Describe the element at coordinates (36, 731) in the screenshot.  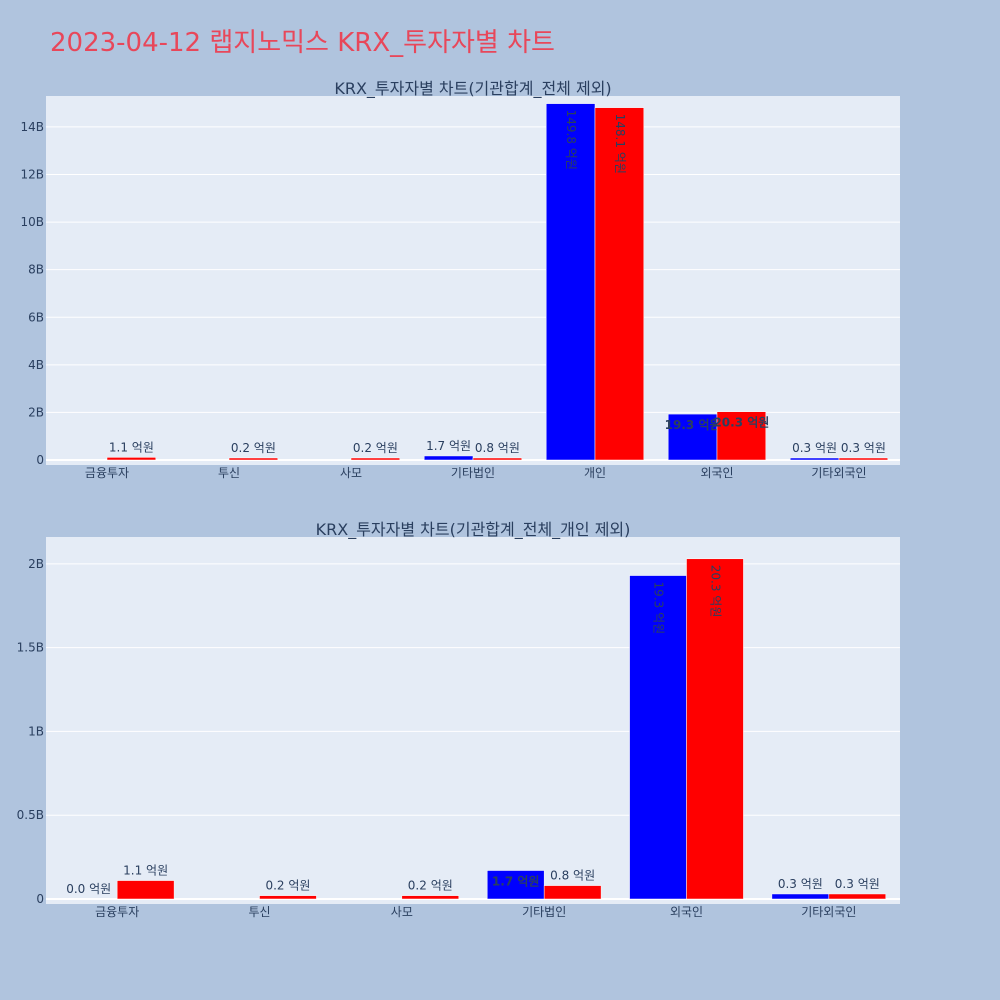
I see `y-tick-label: 1B` at that location.